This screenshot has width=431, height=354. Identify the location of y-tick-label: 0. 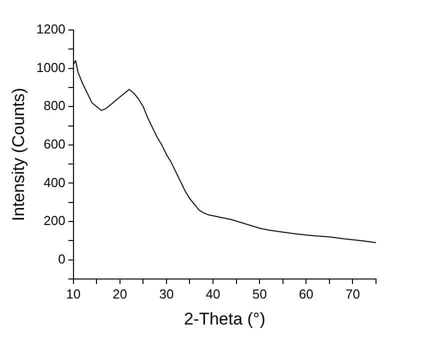
(62, 258).